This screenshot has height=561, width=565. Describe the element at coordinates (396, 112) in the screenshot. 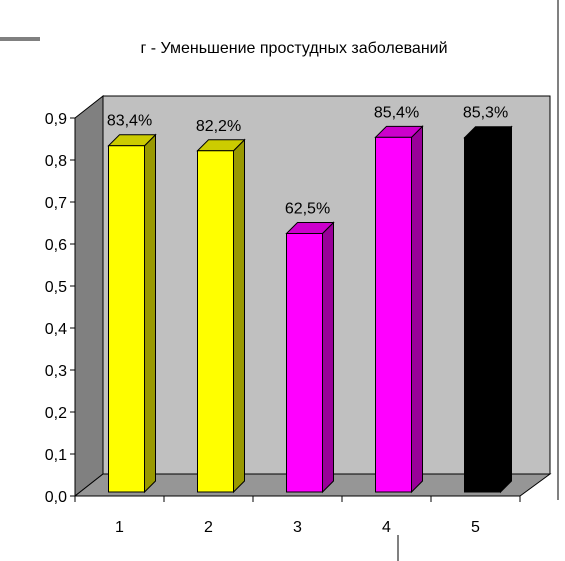

I see `data-label: 85,4%` at that location.